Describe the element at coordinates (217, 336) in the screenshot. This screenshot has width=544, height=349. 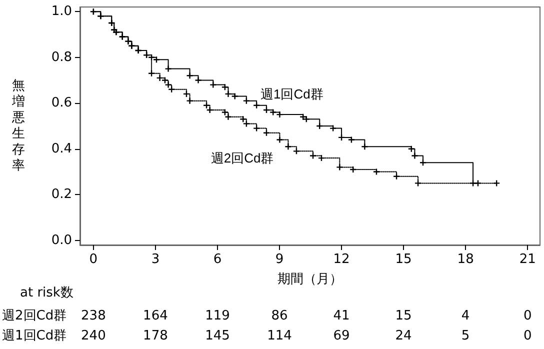
I see `text: 145` at that location.